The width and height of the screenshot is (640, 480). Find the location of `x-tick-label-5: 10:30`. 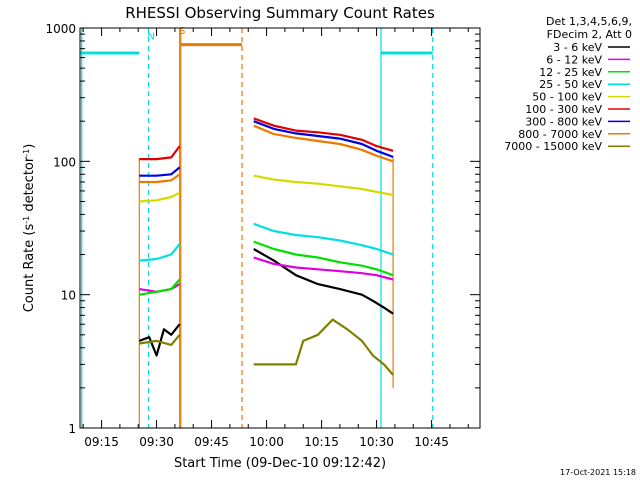

x-tick-label-5: 10:30 is located at coordinates (376, 442).